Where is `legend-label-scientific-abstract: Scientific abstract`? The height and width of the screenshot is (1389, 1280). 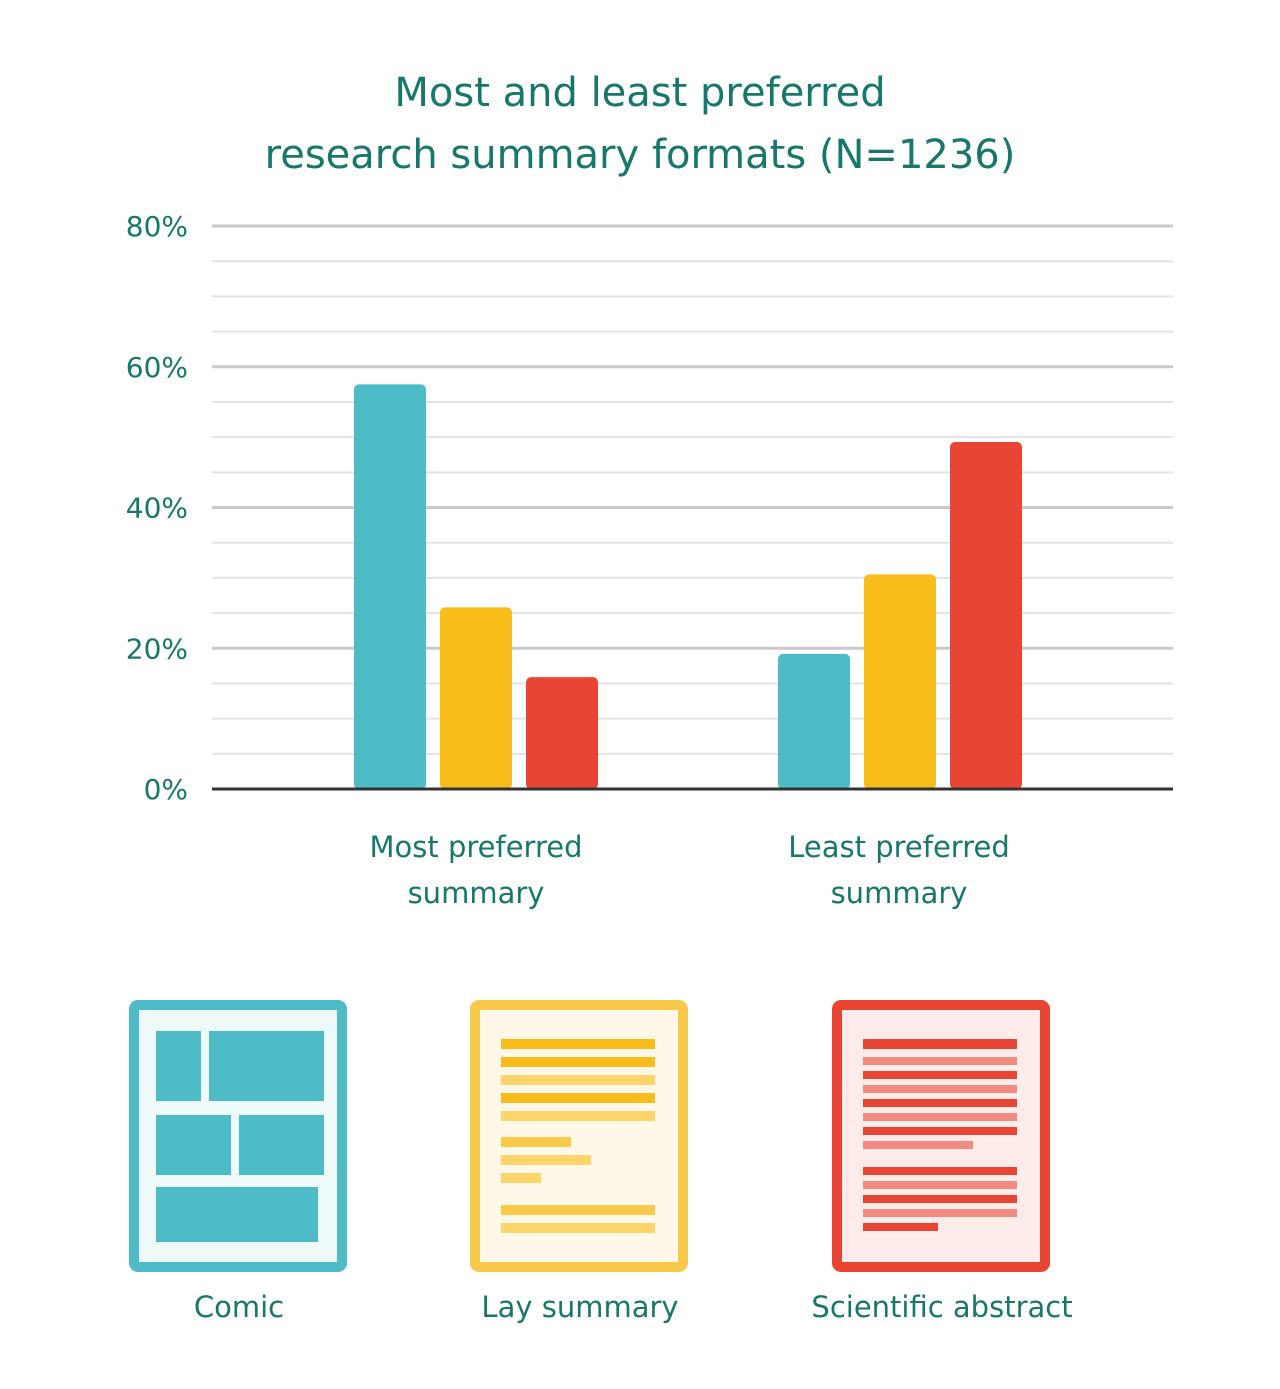 legend-label-scientific-abstract: Scientific abstract is located at coordinates (942, 1307).